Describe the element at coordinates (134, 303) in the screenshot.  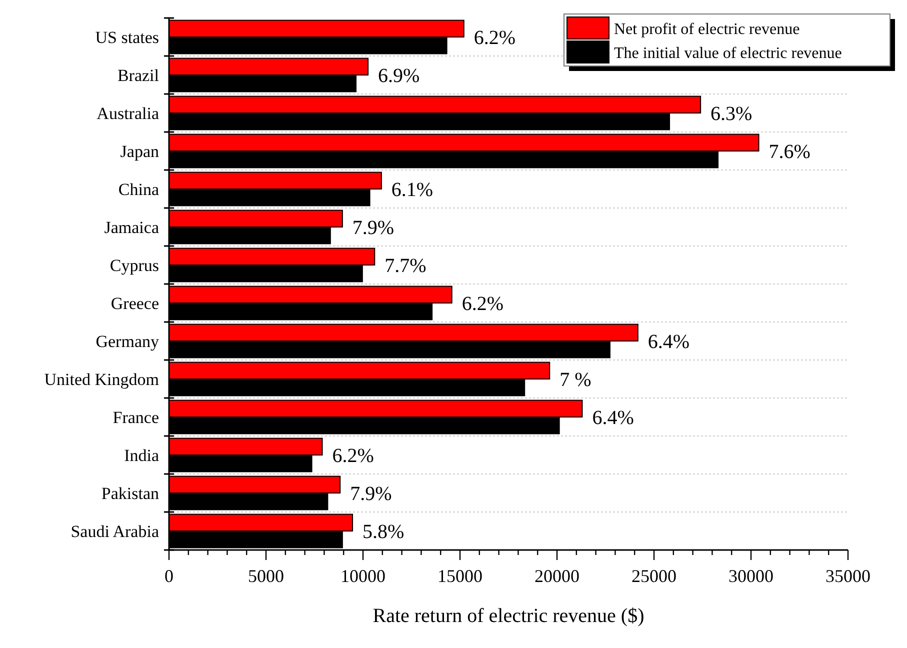
I see `y-tick-label: Greece` at that location.